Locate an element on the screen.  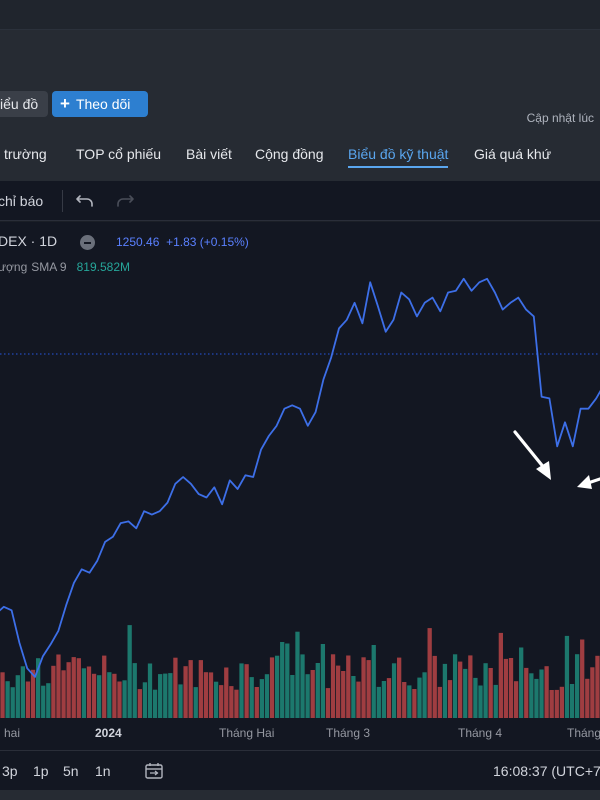
symbol-label: DEX · 1D is located at coordinates (29, 241).